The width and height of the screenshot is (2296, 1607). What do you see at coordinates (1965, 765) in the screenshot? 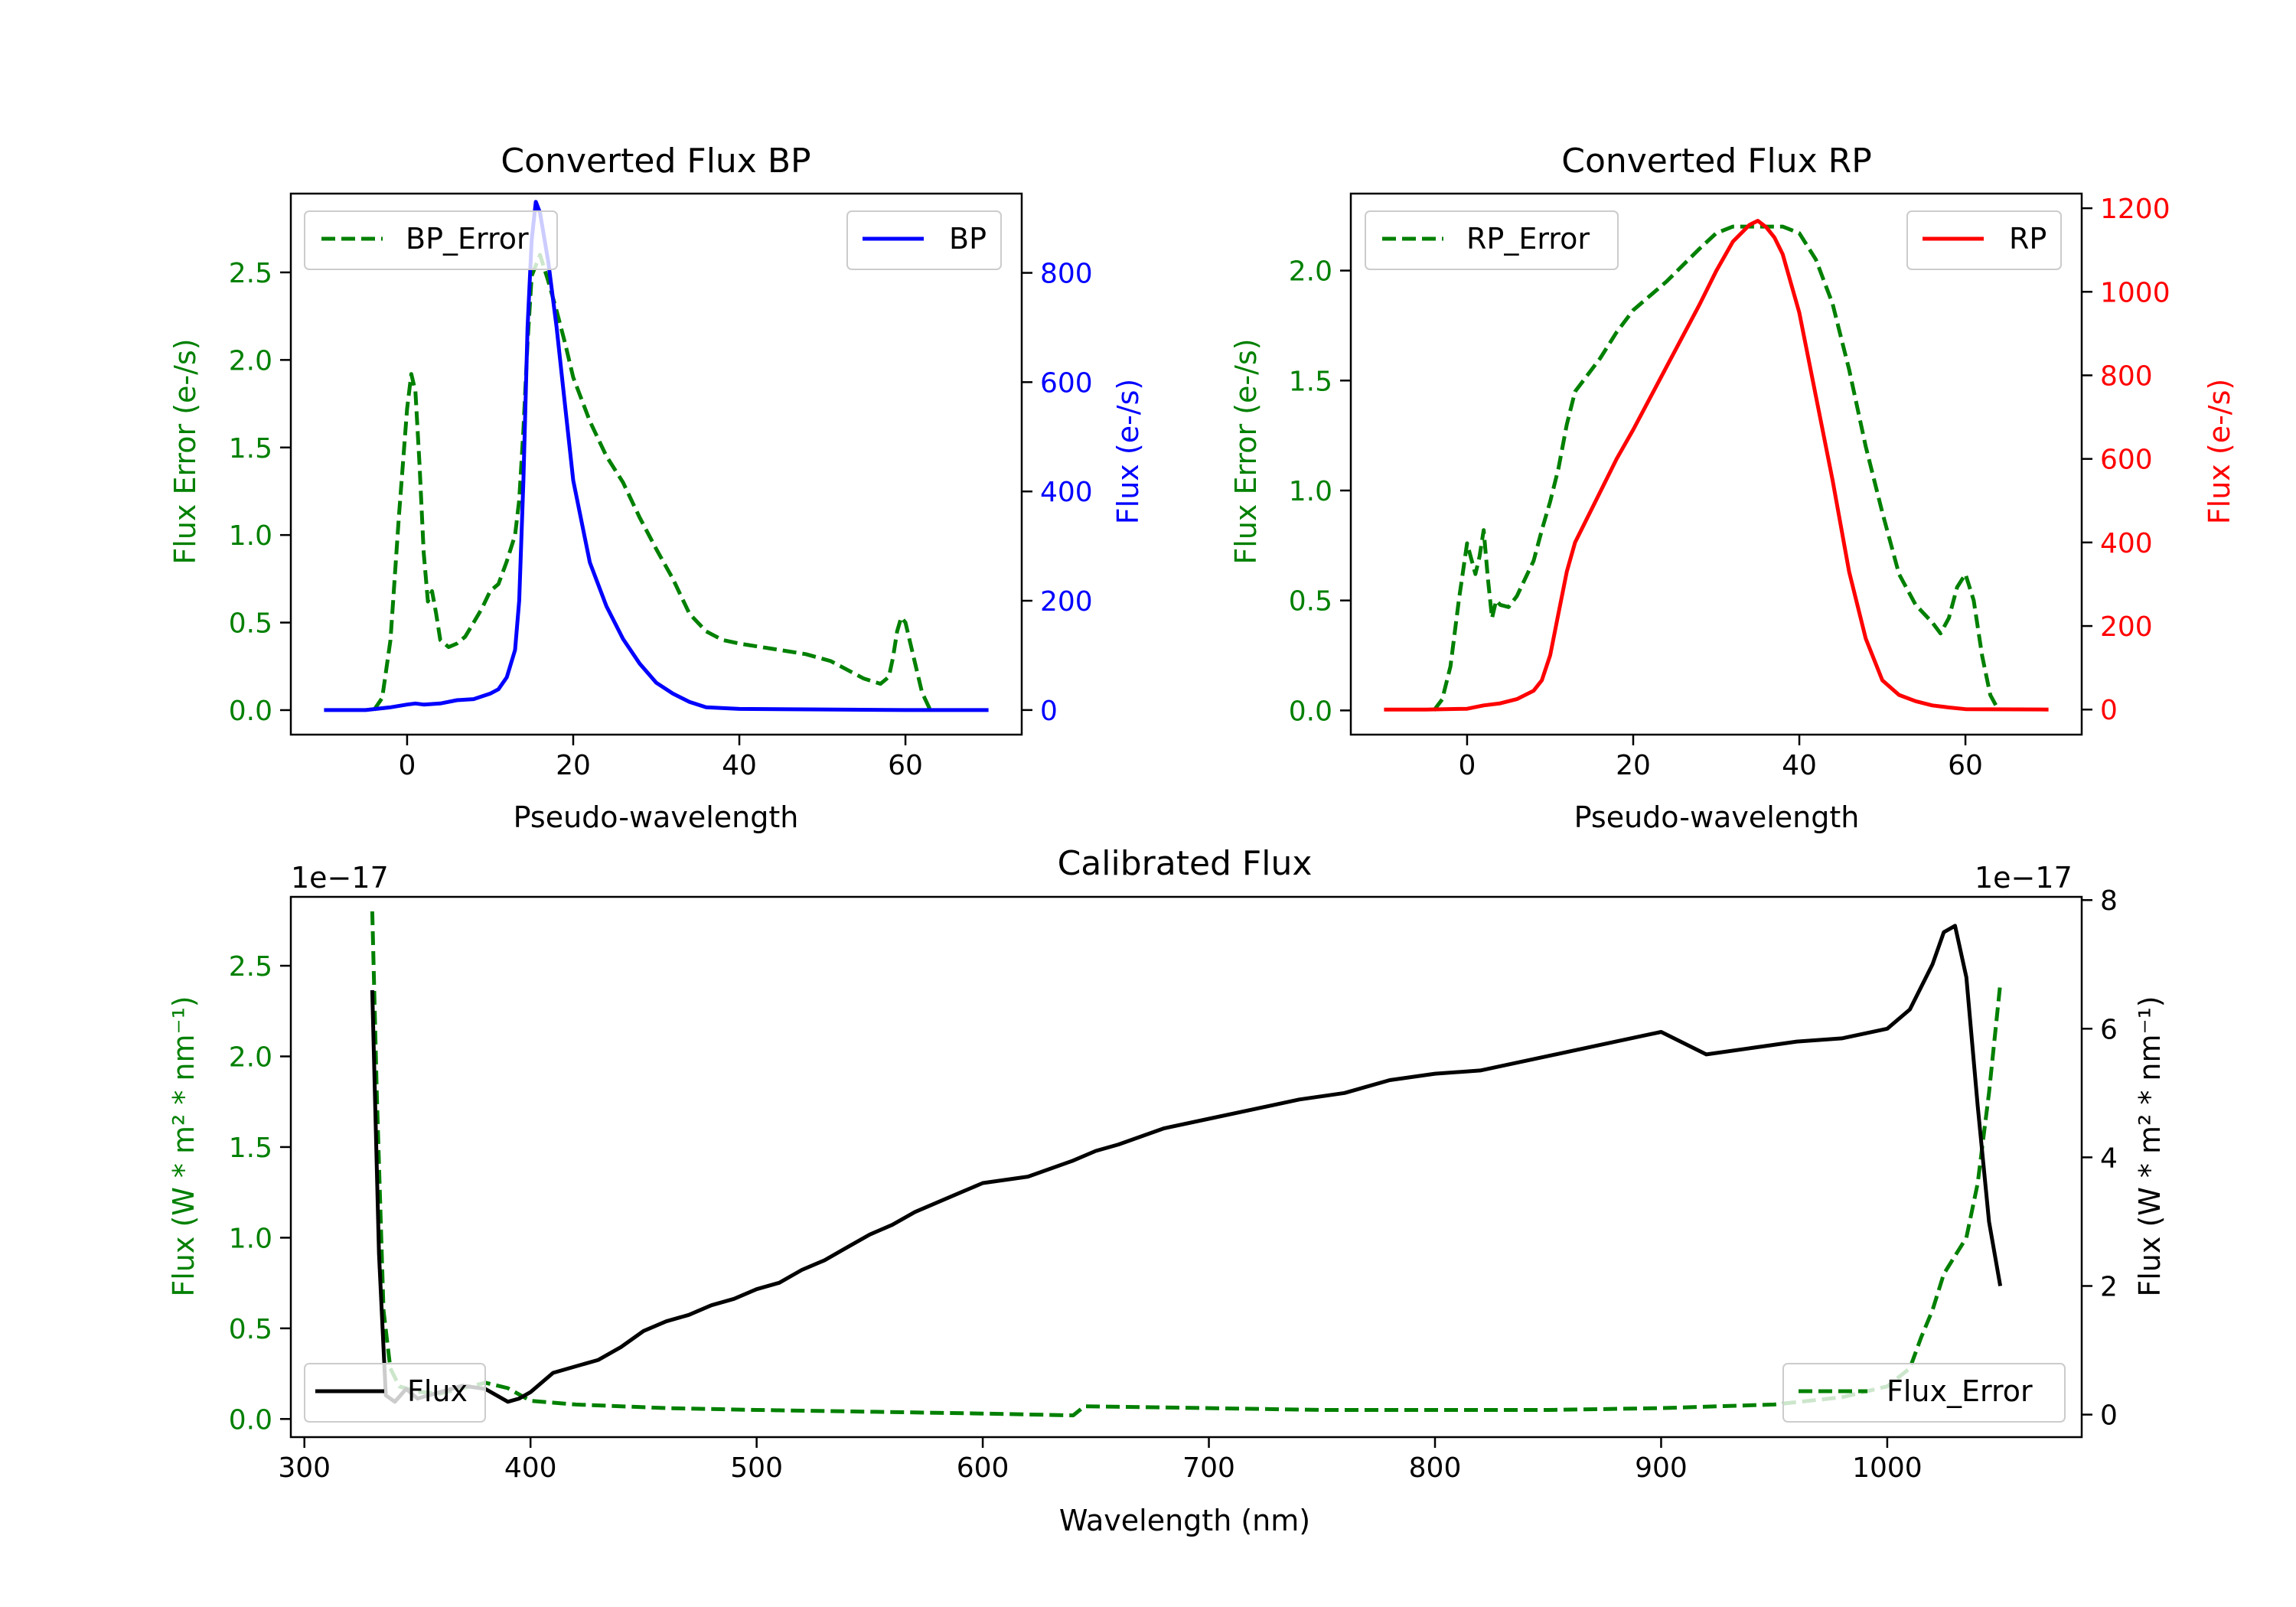
I see `rp-x-tick-label: 60` at bounding box center [1965, 765].